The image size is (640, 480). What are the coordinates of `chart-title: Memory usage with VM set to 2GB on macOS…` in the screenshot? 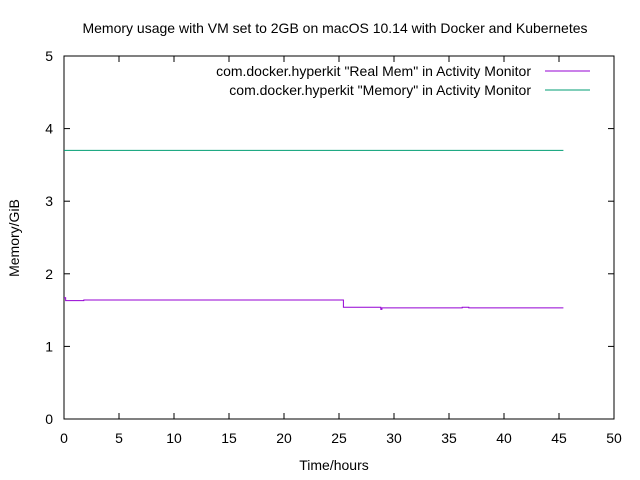 It's located at (334, 28).